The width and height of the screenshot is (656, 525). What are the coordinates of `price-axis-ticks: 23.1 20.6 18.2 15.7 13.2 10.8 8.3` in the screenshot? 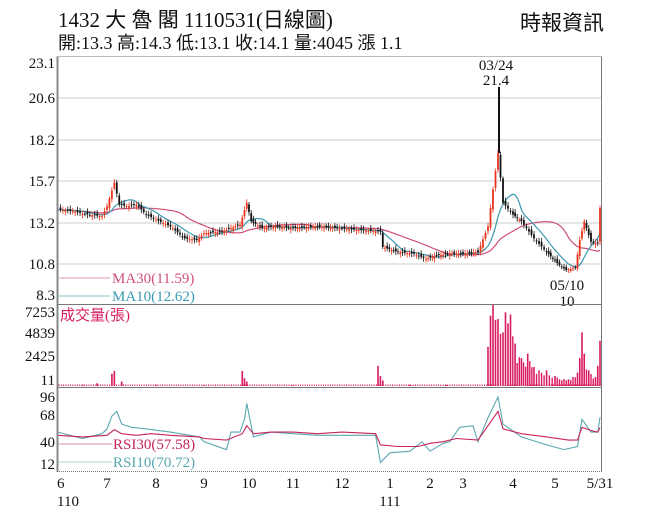 It's located at (42, 180).